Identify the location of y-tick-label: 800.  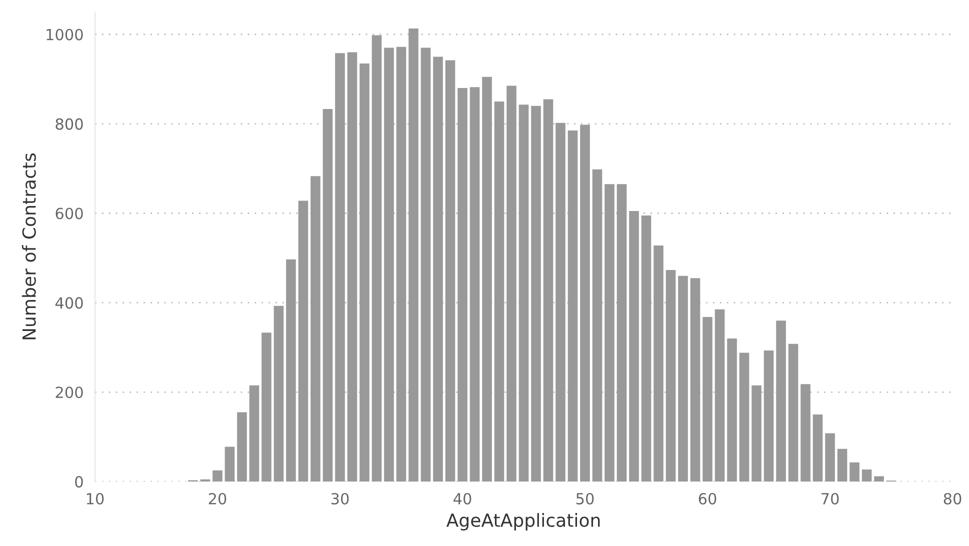
(69, 124).